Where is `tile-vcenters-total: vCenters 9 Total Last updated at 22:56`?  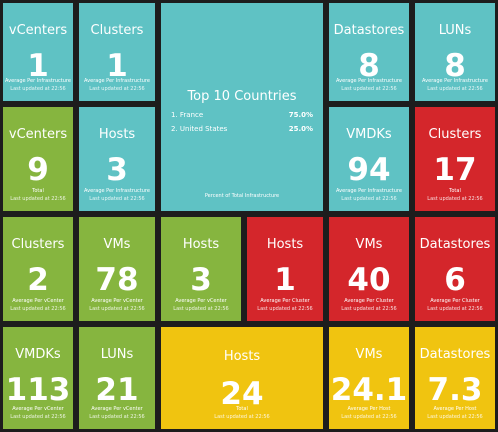
tile-vcenters-total: vCenters 9 Total Last updated at 22:56 is located at coordinates (38, 159).